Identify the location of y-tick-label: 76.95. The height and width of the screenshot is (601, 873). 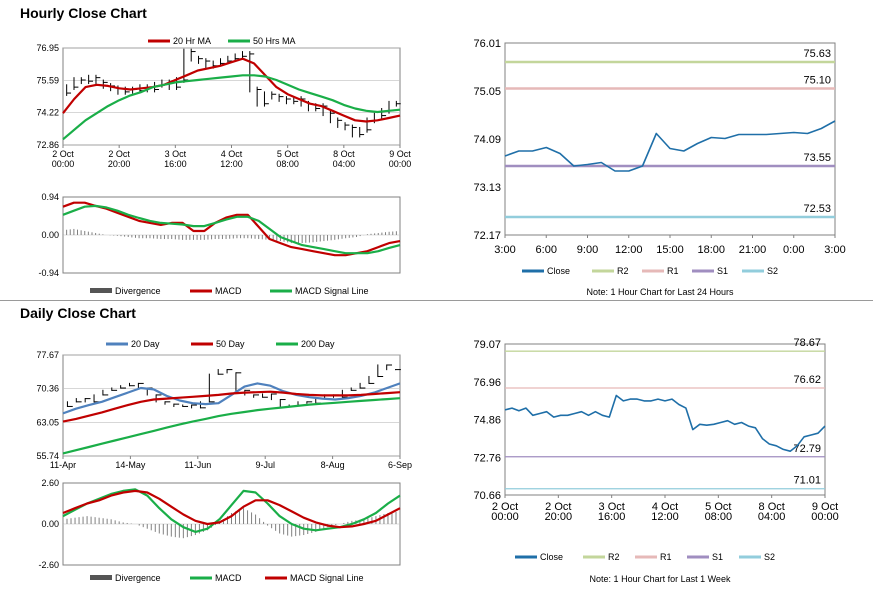
(47, 48).